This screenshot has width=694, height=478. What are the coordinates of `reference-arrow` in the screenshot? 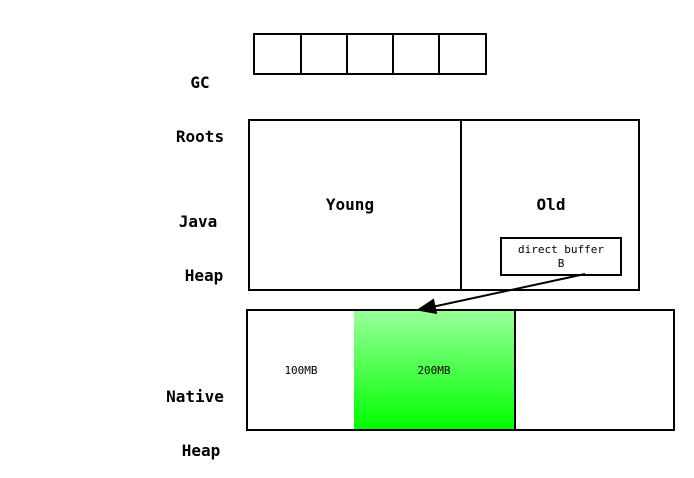 It's located at (501, 294).